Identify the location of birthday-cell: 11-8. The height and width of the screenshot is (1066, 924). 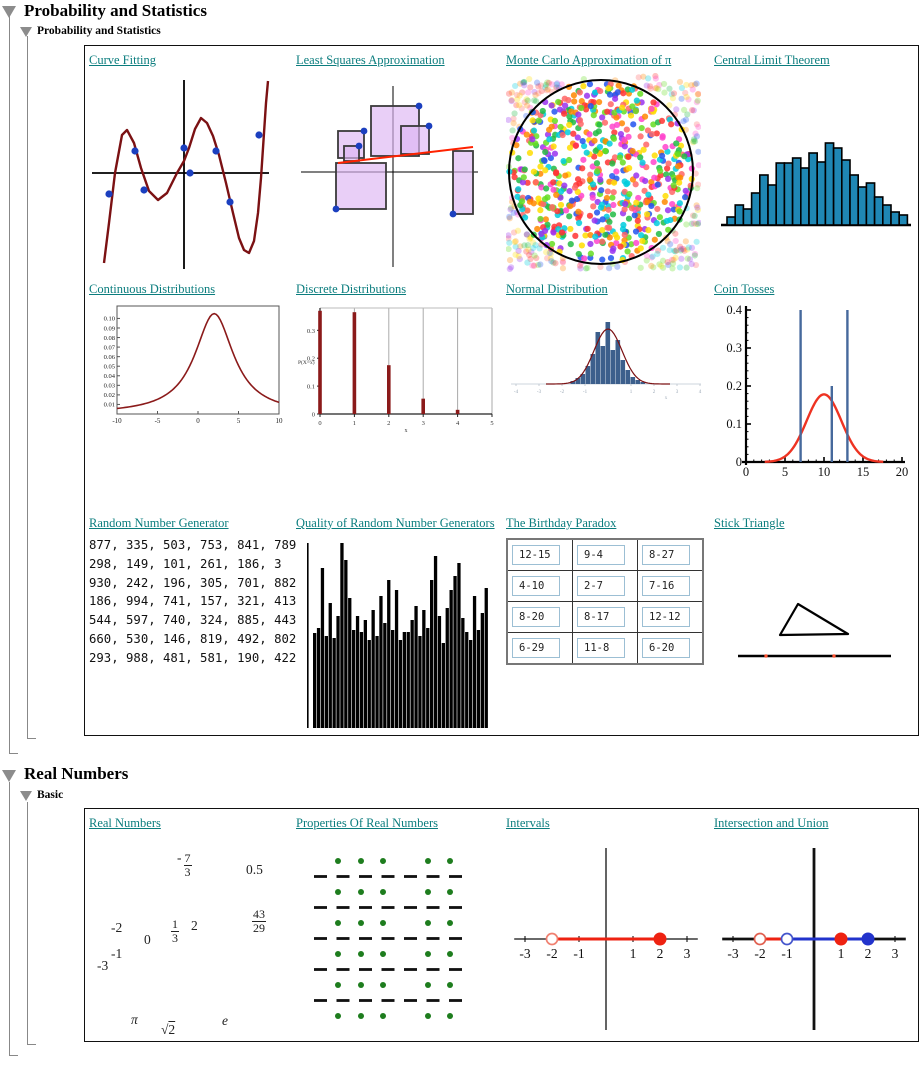
(605, 648).